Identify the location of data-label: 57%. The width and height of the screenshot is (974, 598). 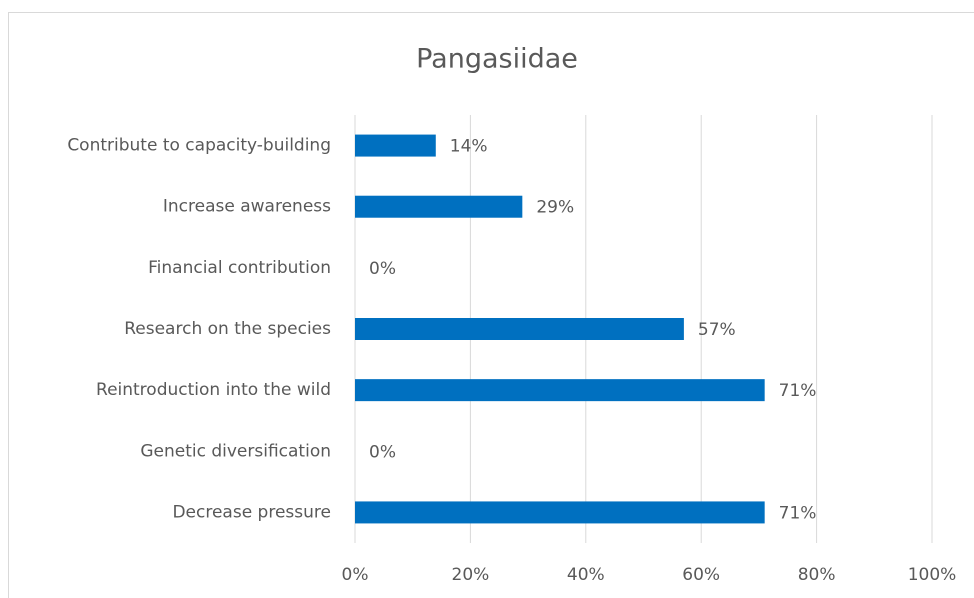
(717, 330).